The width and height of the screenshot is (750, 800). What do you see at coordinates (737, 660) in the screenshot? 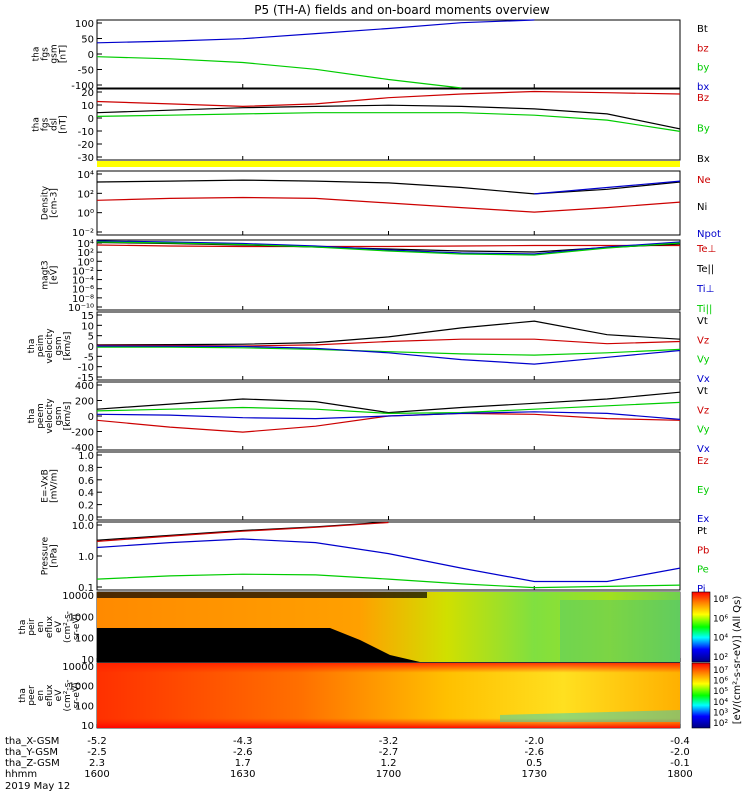
I see `colorbar-label: [eV/(cm²-s-sr-eV)] (All Qs)` at bounding box center [737, 660].